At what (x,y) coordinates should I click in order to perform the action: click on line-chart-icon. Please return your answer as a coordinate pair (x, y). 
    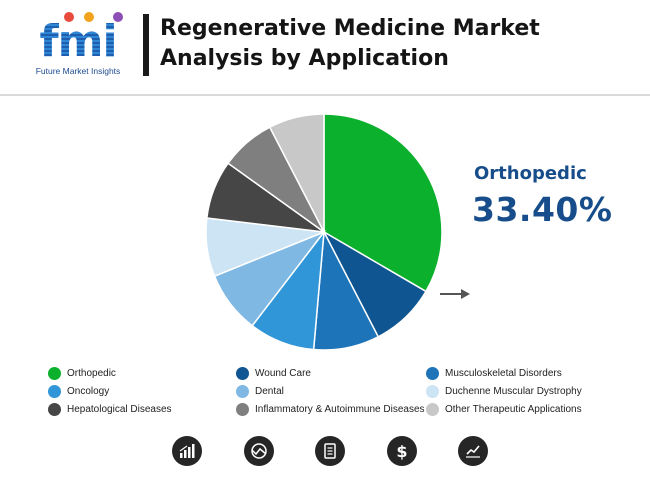
    Looking at the image, I should click on (473, 451).